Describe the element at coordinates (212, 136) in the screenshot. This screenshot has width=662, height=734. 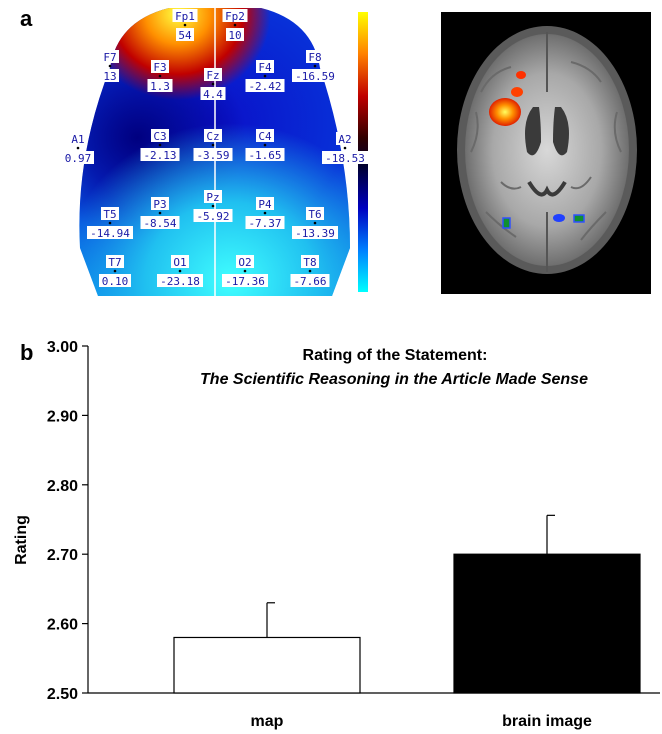
I see `electrode-name: Cz` at that location.